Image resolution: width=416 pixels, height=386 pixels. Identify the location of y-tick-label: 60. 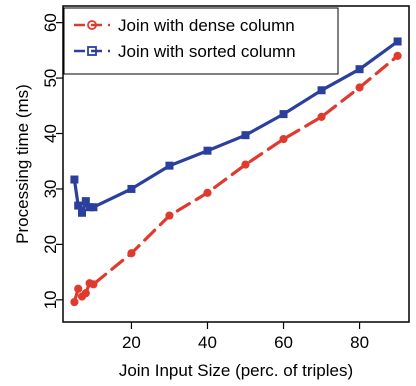
(50, 22).